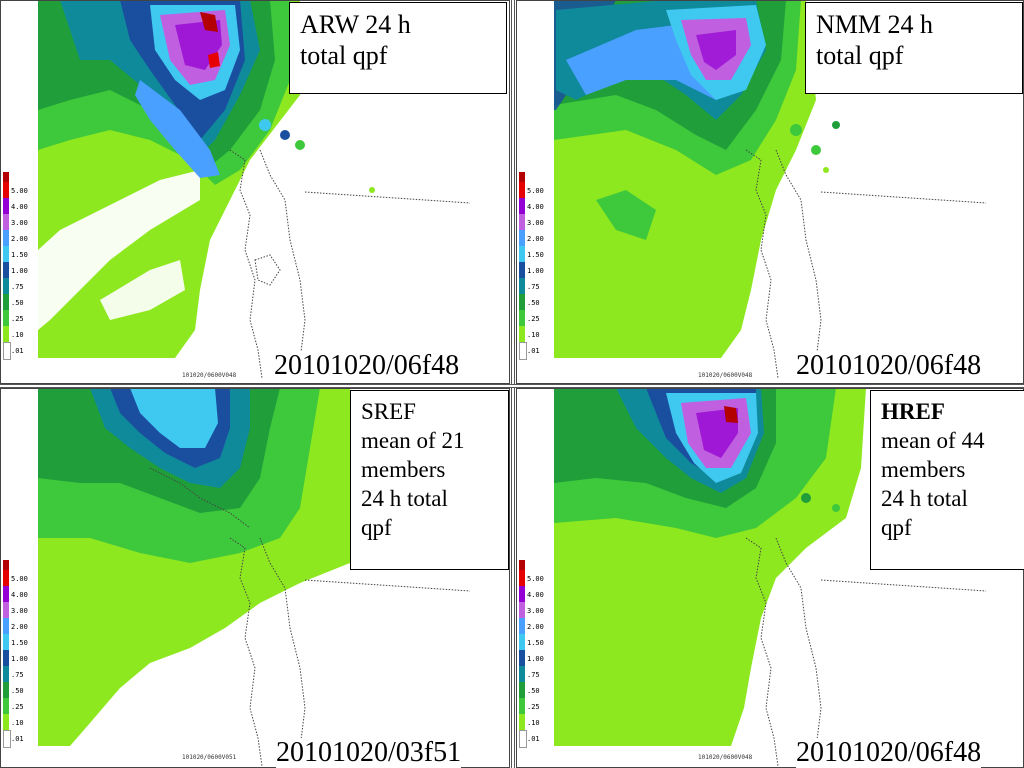 This screenshot has height=768, width=1024. I want to click on title-line: ARW 24 h, so click(355, 24).